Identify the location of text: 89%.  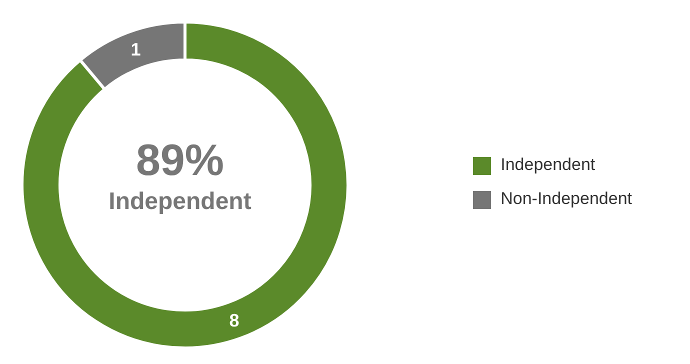
(180, 161).